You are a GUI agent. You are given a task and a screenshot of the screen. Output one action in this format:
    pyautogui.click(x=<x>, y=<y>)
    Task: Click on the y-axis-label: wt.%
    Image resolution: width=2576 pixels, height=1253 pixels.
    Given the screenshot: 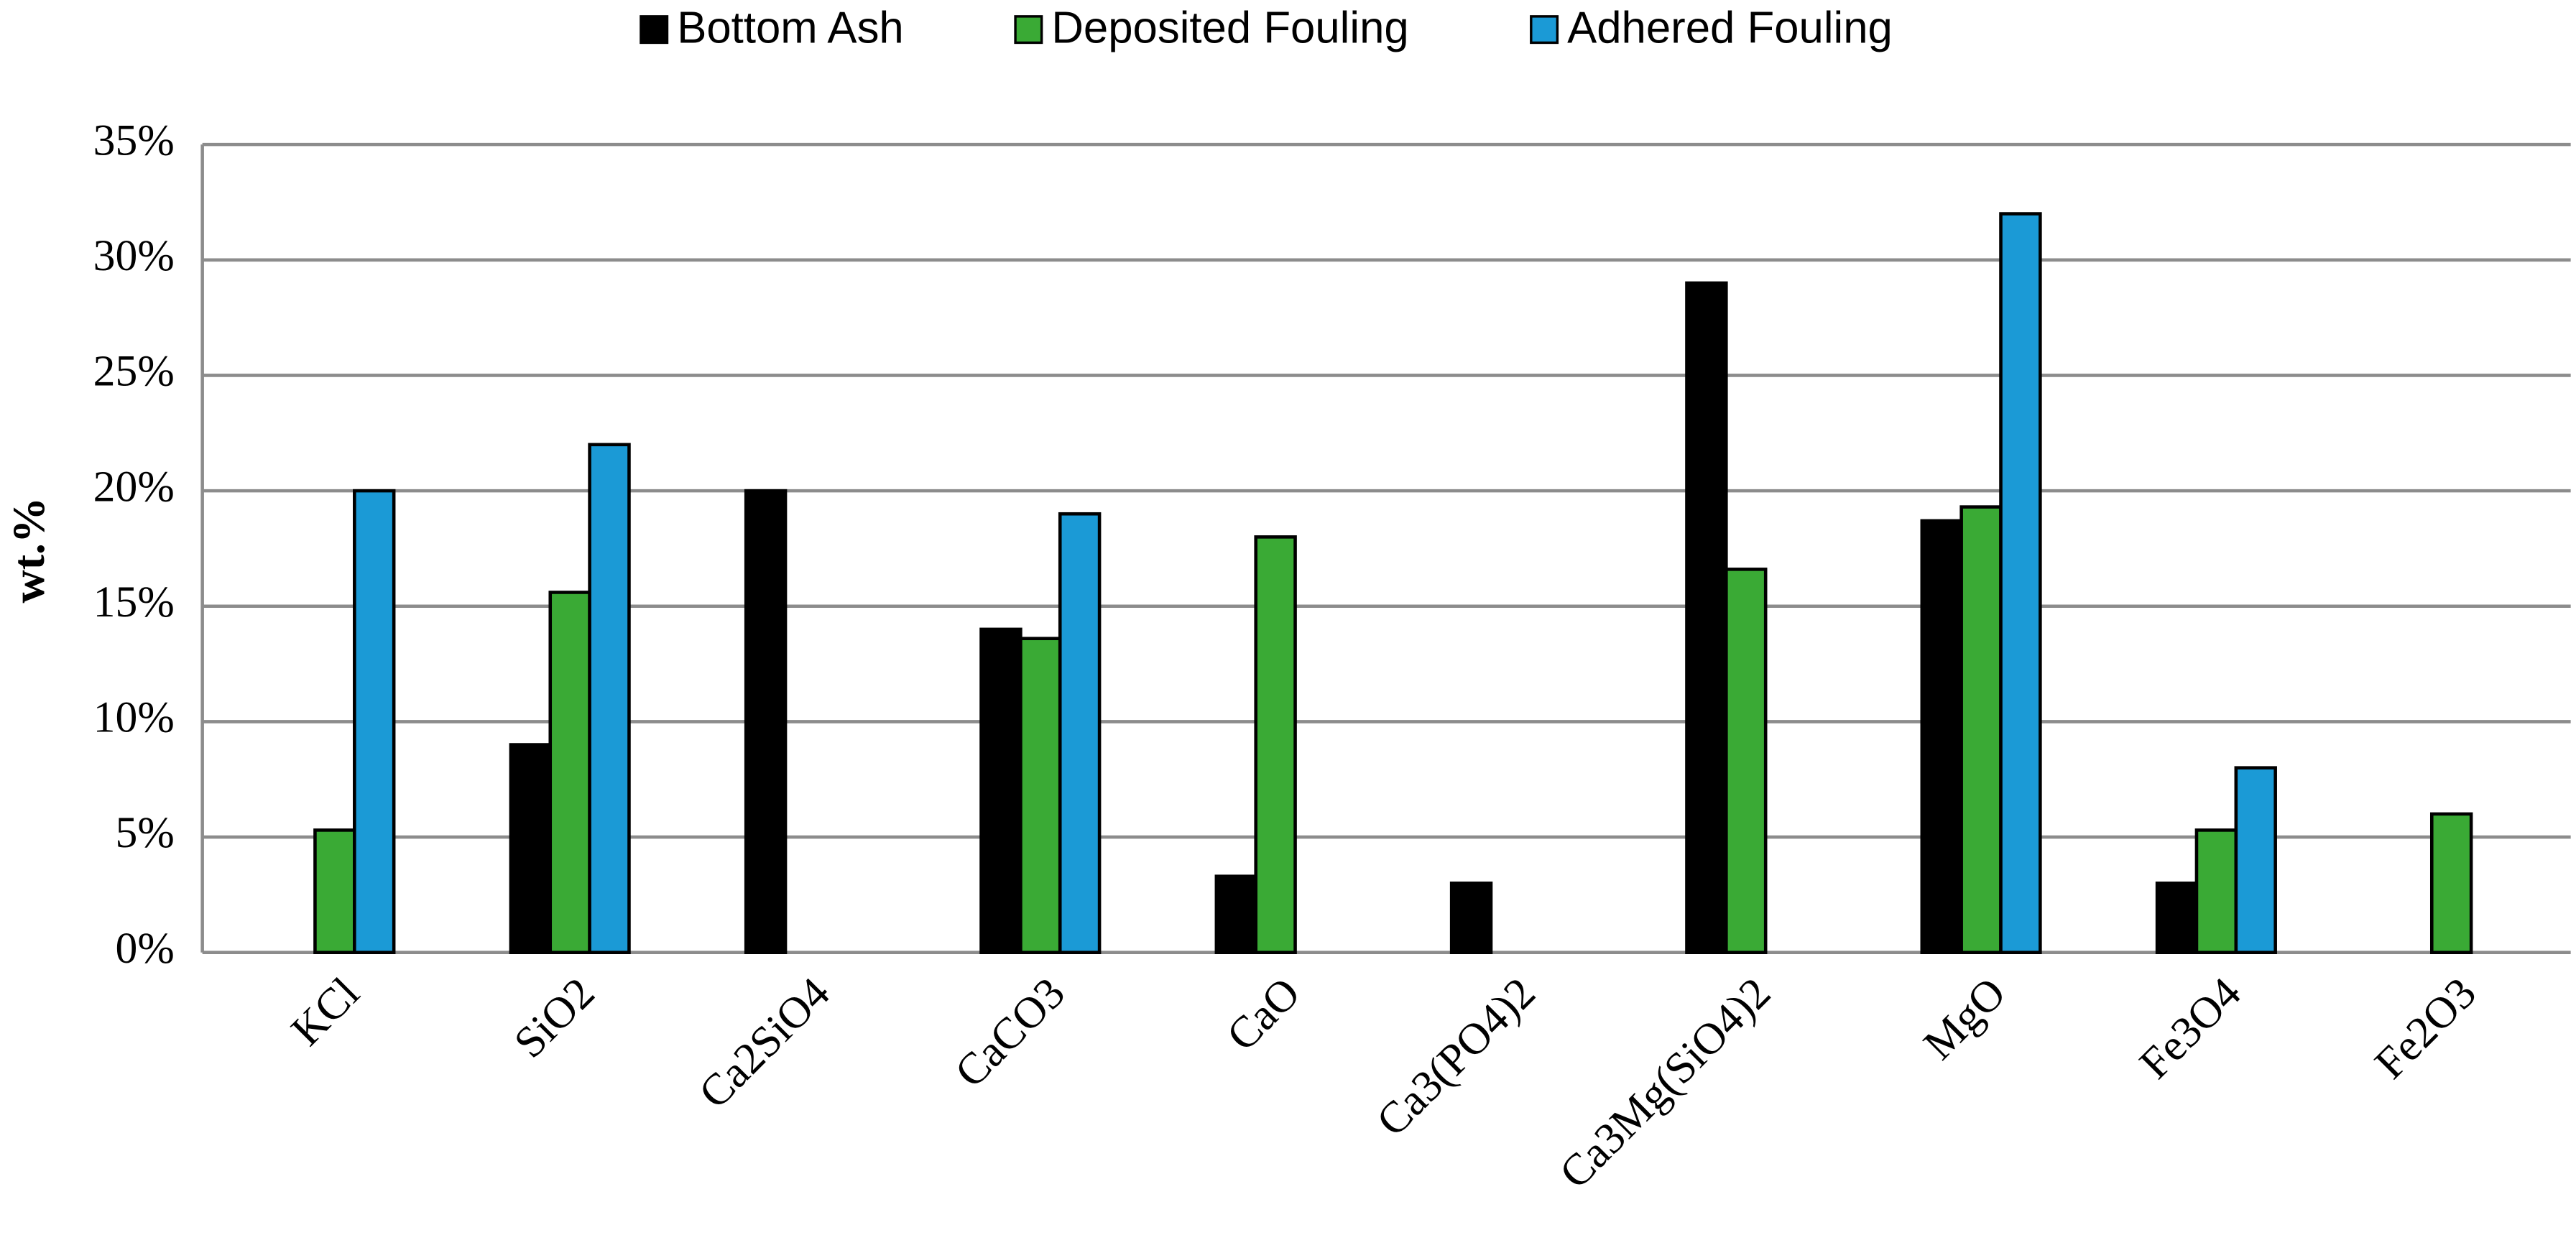 What is the action you would take?
    pyautogui.click(x=29, y=550)
    